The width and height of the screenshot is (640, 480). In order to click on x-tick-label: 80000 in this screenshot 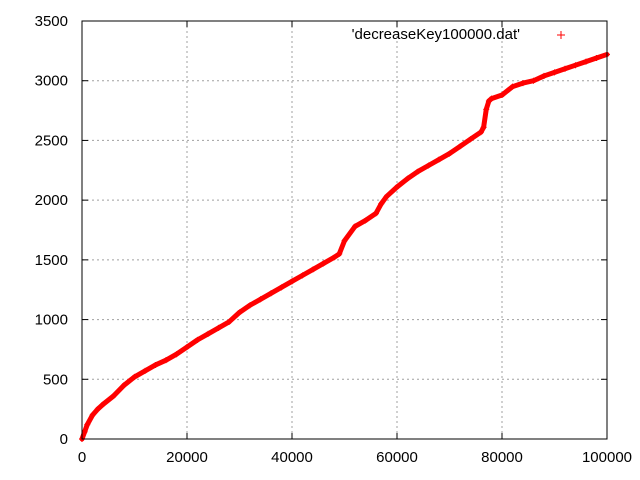, I will do `click(502, 457)`.